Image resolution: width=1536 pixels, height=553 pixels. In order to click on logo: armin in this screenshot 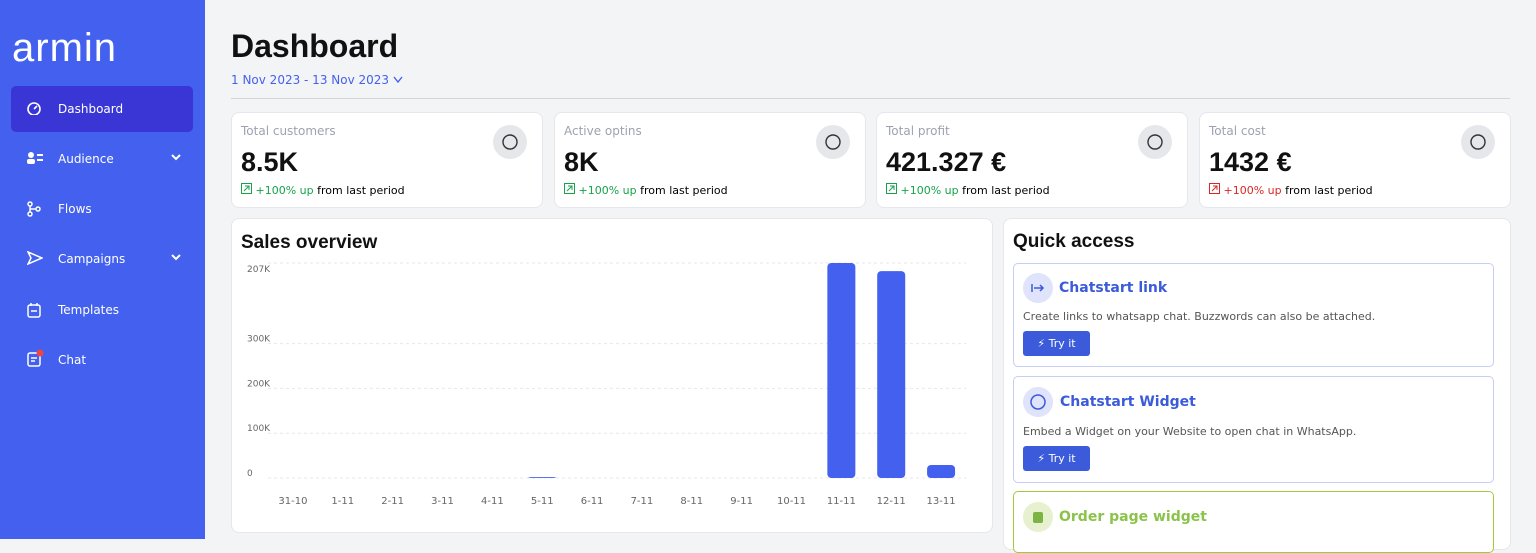, I will do `click(65, 48)`.